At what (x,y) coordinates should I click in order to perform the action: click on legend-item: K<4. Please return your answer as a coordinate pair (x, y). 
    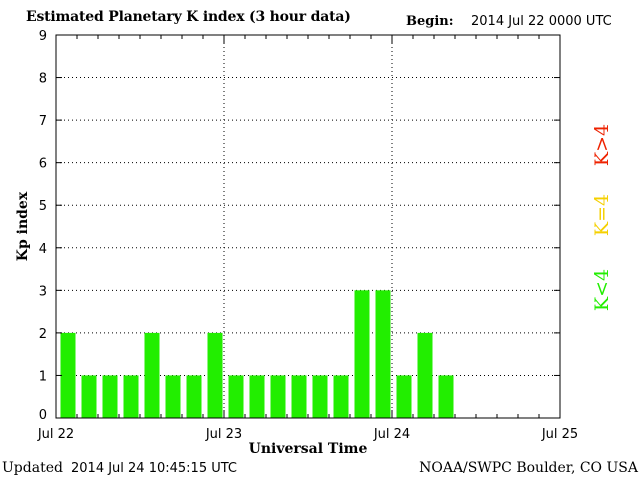
    Looking at the image, I should click on (602, 290).